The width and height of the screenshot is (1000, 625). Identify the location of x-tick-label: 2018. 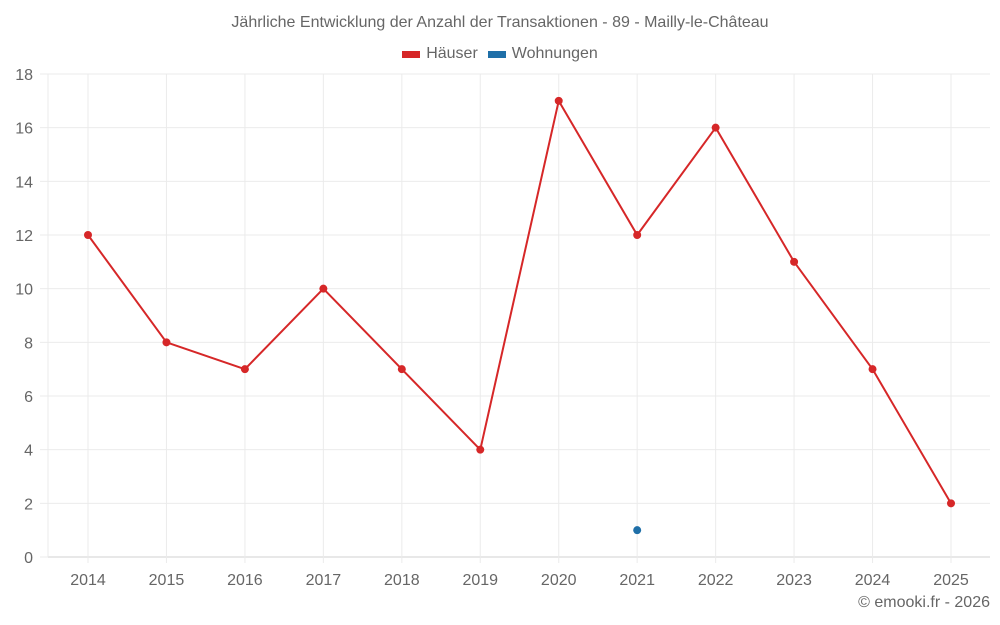
(402, 580).